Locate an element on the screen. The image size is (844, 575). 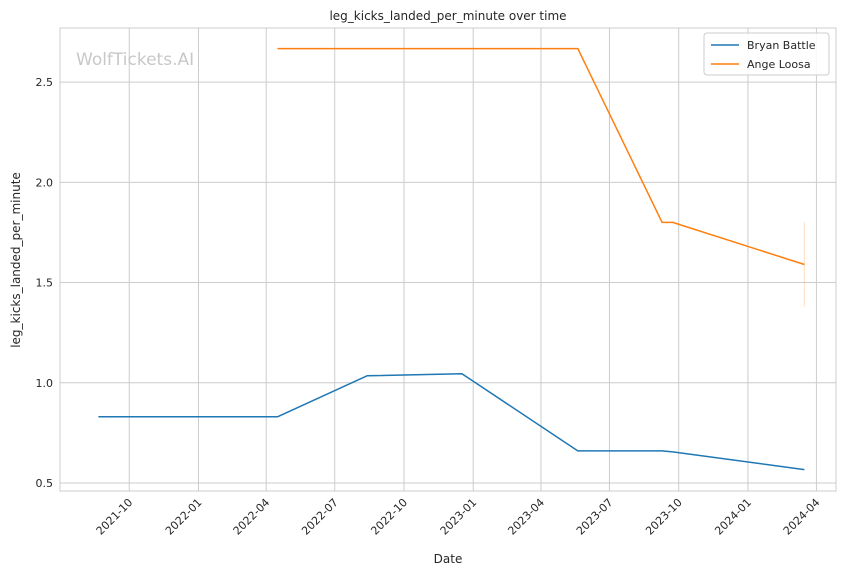
x-tick-label: 2023-04 is located at coordinates (526, 517).